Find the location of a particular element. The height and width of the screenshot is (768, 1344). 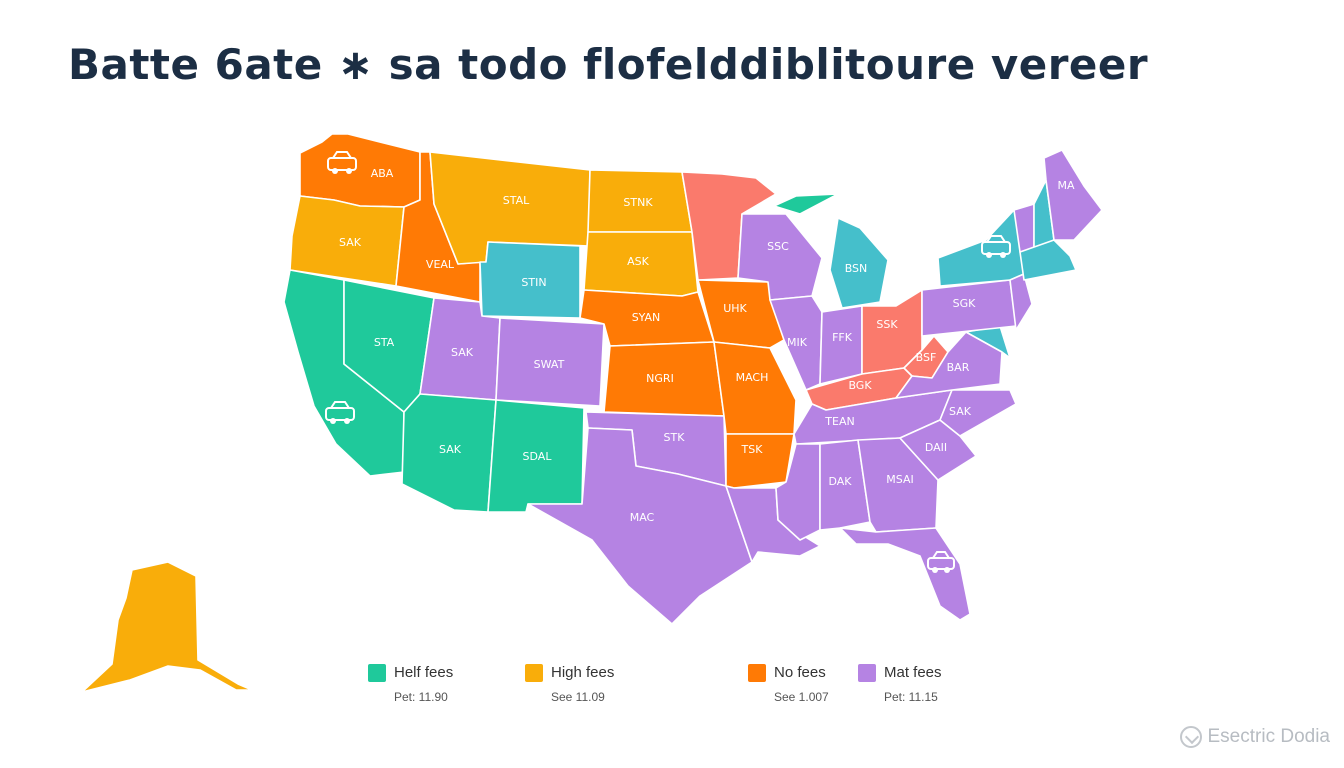

state-label-mo: MACH is located at coordinates (752, 377).